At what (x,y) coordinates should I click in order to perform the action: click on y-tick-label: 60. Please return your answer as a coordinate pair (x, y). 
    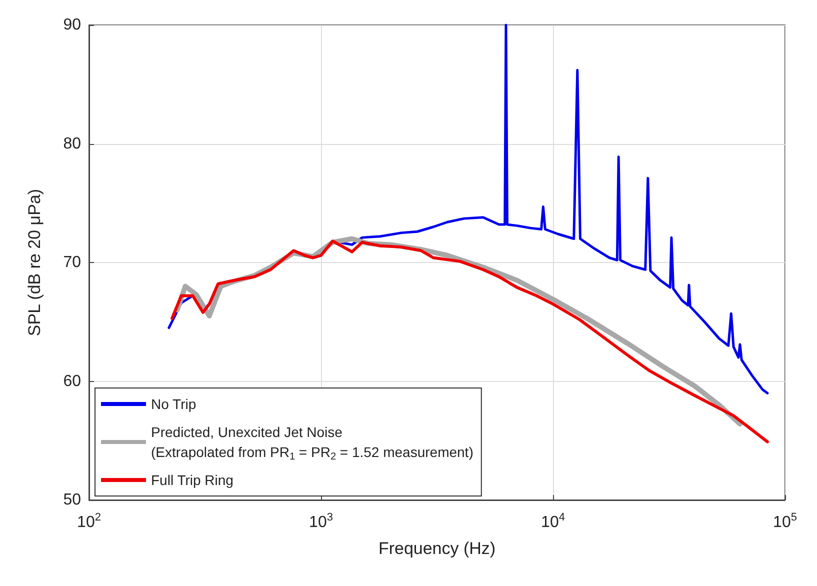
    Looking at the image, I should click on (72, 381).